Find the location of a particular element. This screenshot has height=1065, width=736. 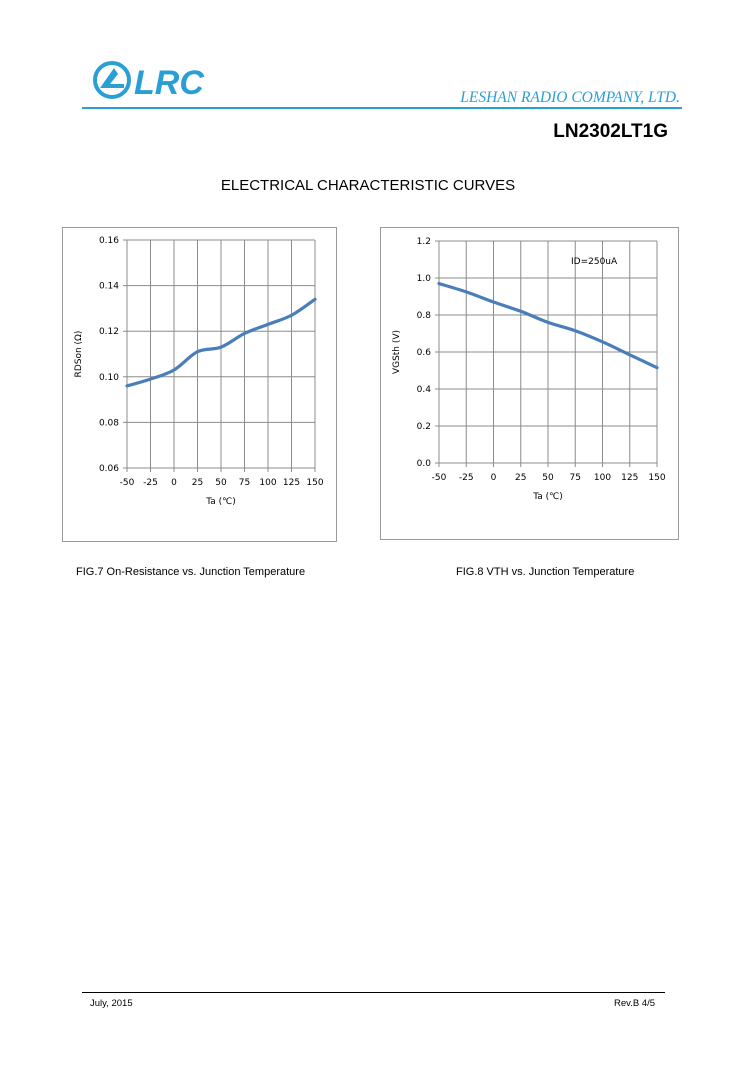

section-title: ELECTRICAL CHARACTERISTIC CURVES is located at coordinates (368, 185).